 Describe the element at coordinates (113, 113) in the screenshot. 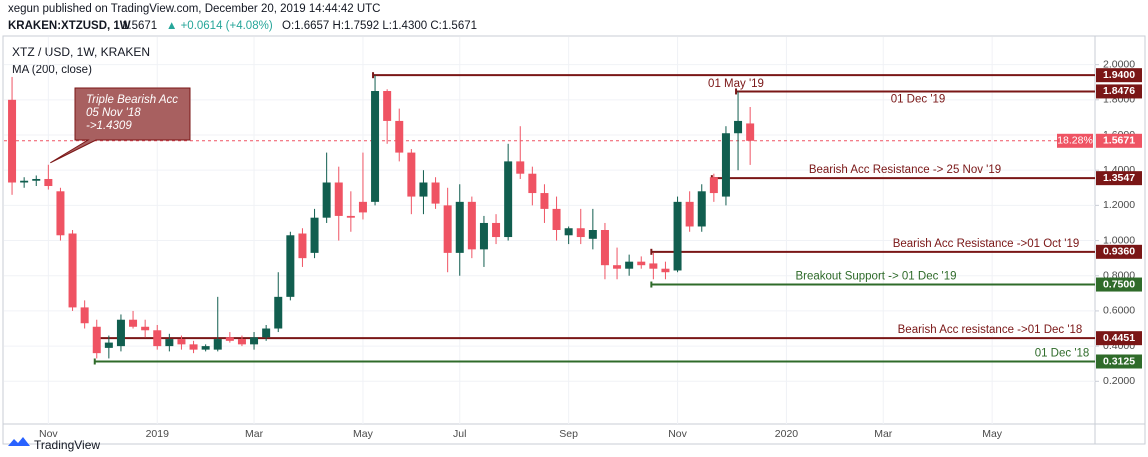

I see `callout-text: 05 Nov '18` at that location.